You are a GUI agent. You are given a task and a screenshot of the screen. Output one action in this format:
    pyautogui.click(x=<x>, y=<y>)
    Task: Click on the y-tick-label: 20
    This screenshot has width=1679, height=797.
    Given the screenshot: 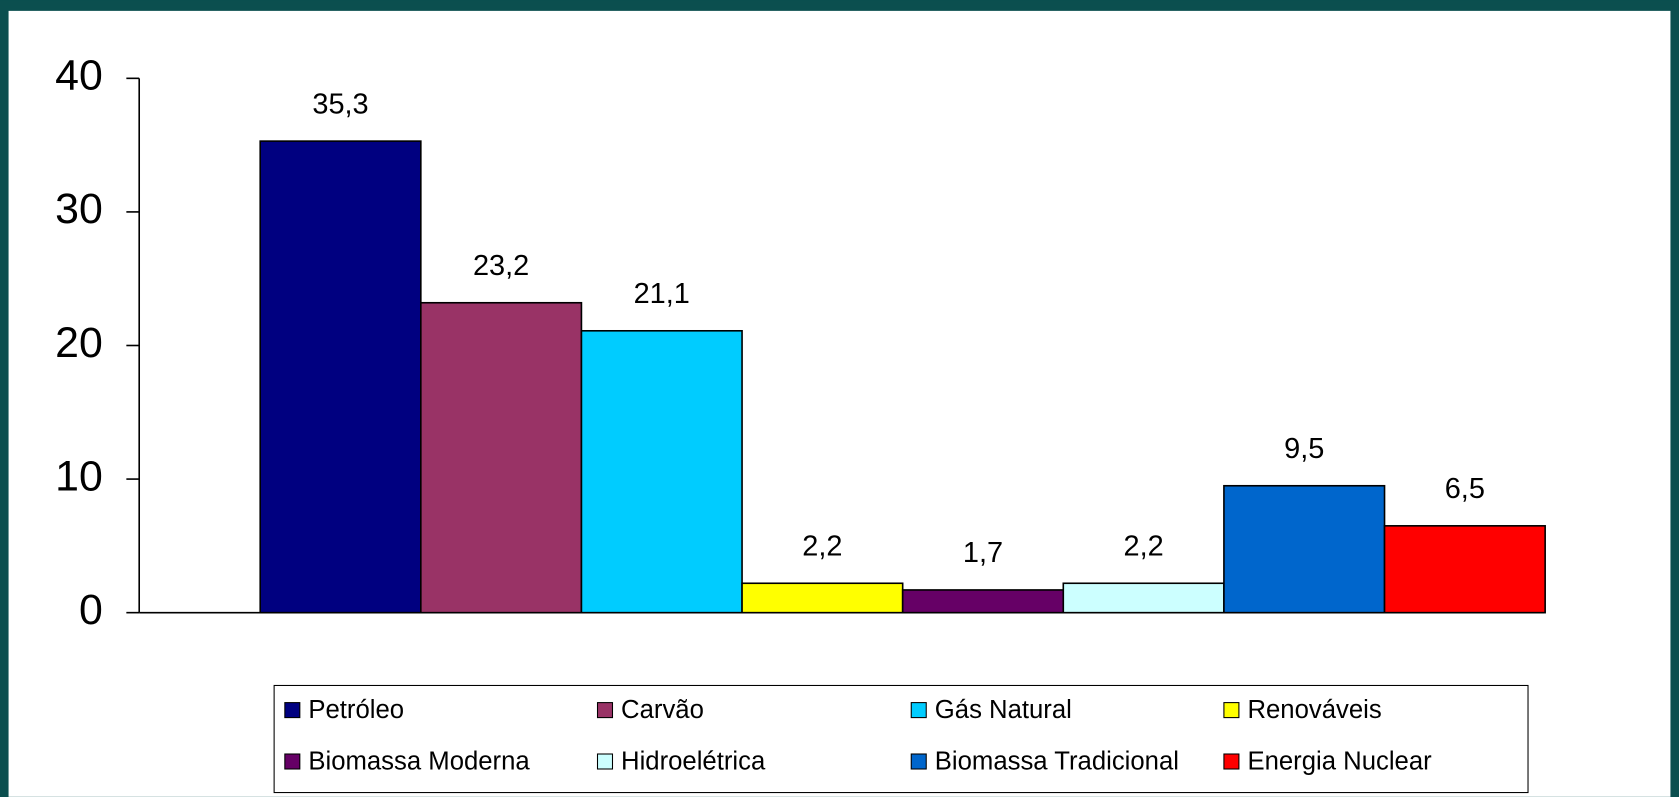 What is the action you would take?
    pyautogui.click(x=79, y=343)
    